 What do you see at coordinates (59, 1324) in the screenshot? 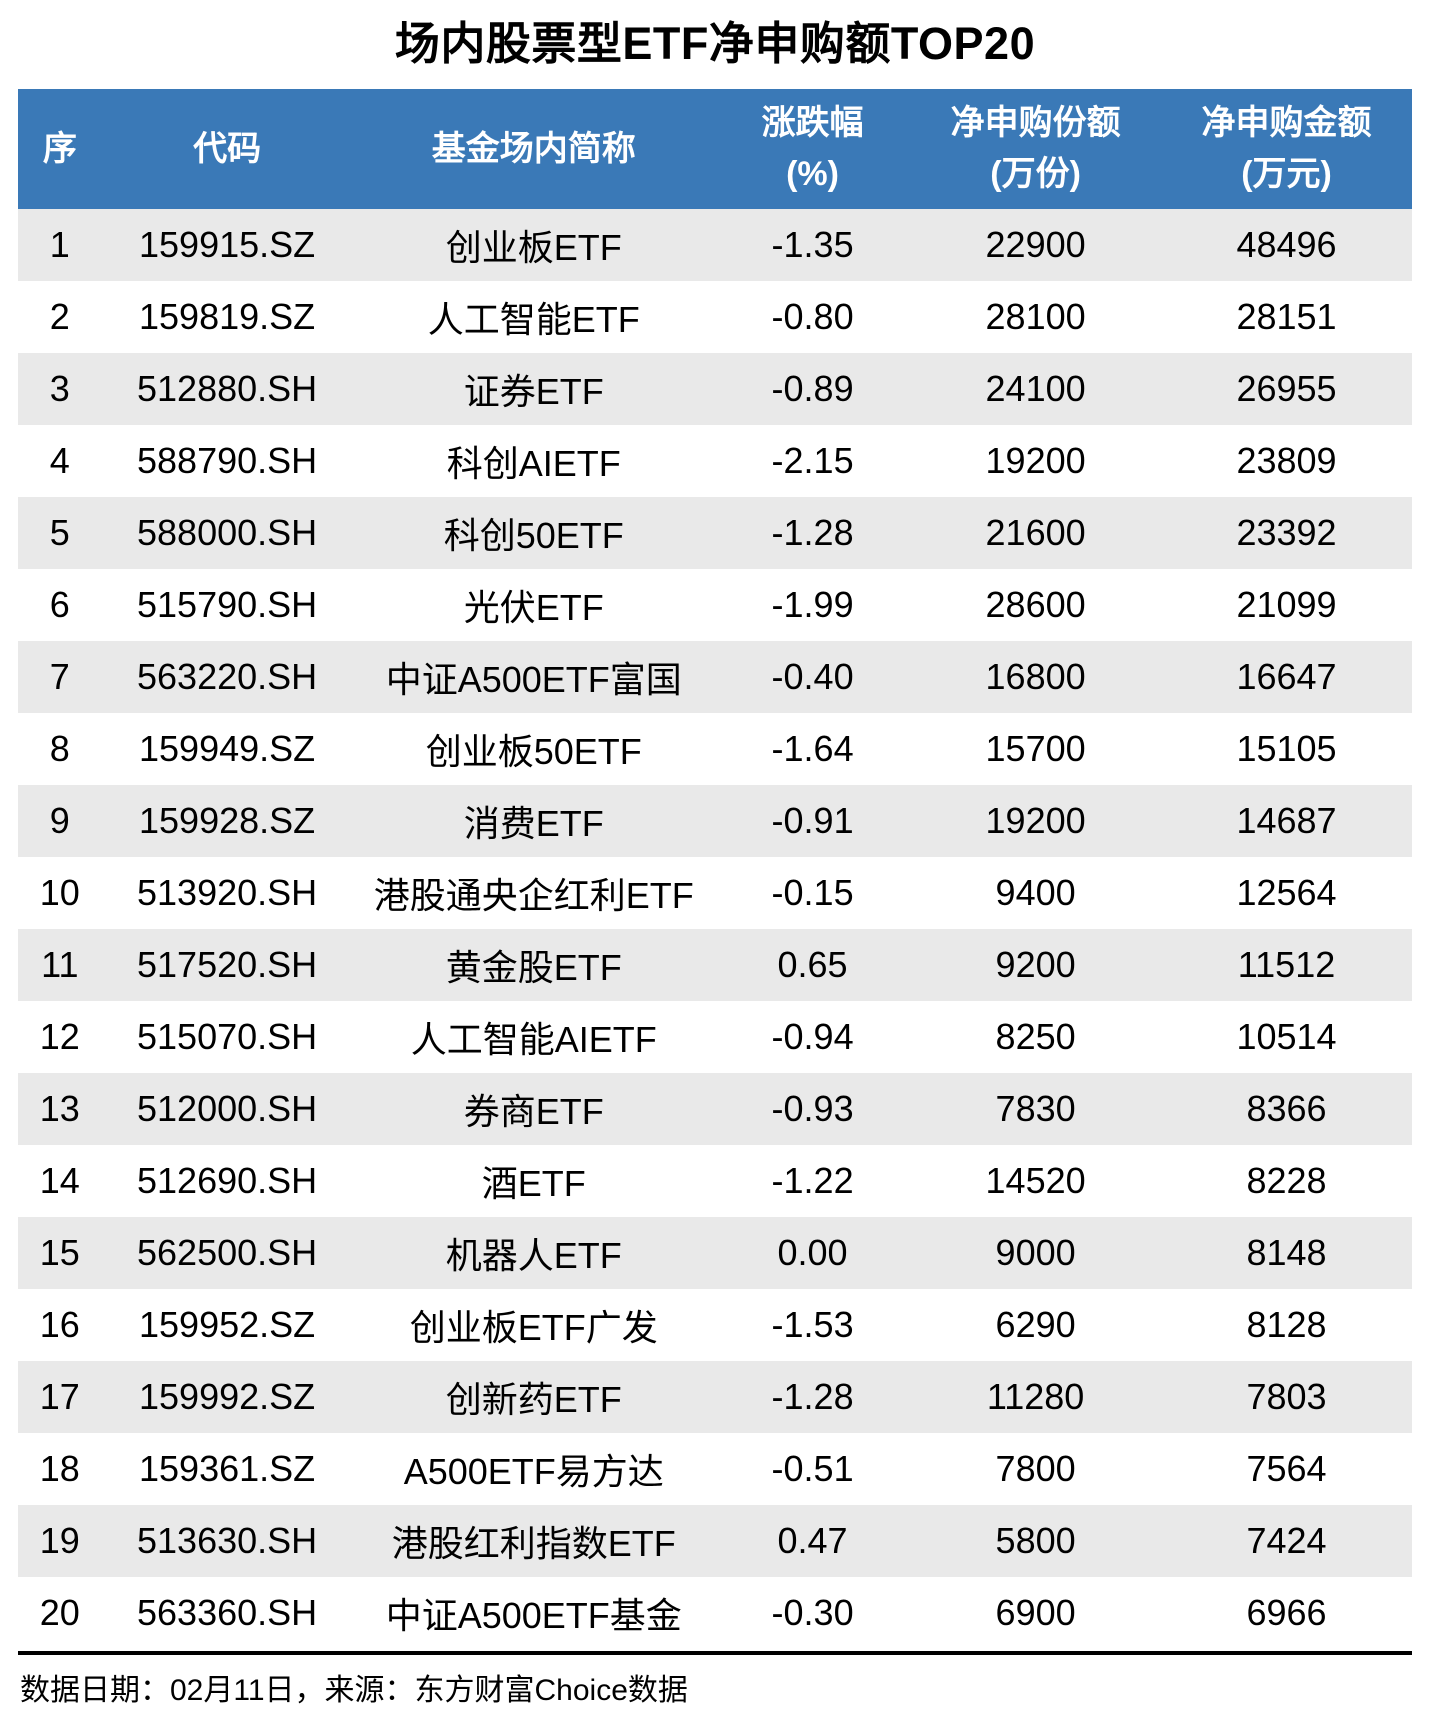
I see `cell-rank: 16` at bounding box center [59, 1324].